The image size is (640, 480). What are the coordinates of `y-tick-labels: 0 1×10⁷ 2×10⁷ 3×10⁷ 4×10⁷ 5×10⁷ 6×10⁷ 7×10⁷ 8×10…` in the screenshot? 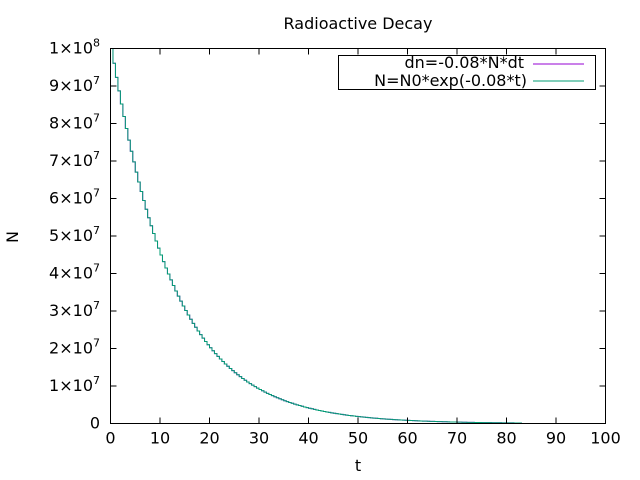 It's located at (74, 235).